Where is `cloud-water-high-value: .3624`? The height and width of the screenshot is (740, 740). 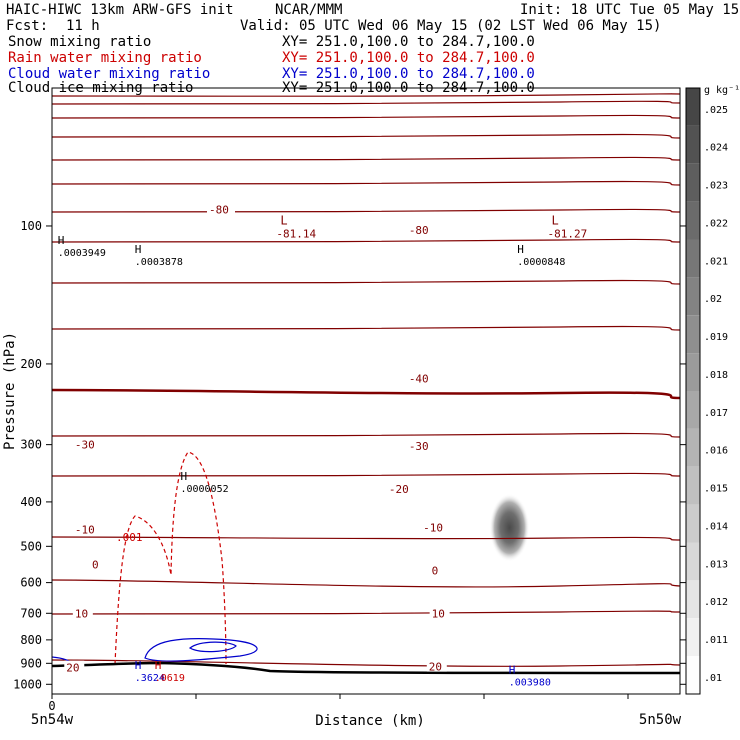
cloud-water-high-value: .3624 is located at coordinates (150, 678).